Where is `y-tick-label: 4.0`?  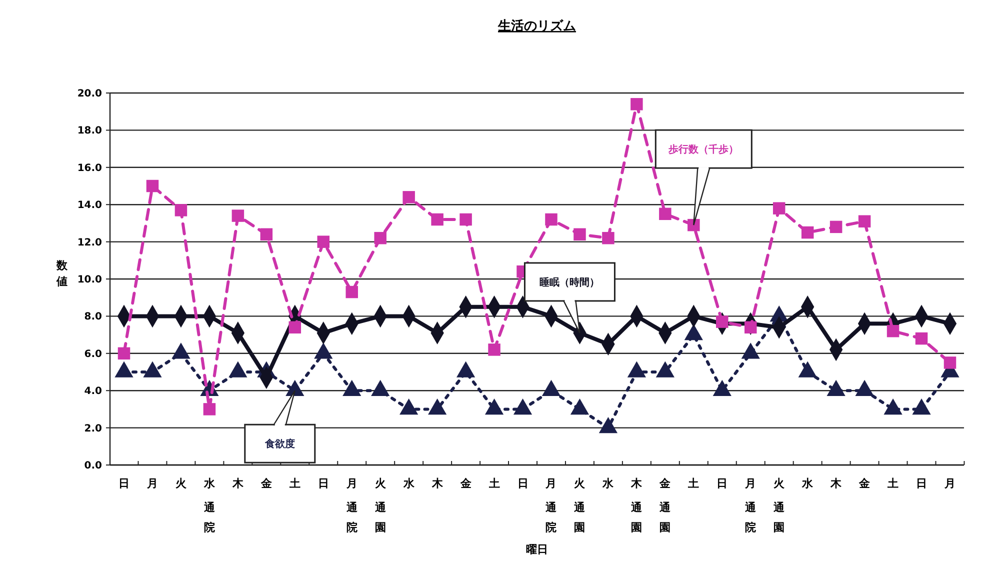
y-tick-label: 4.0 is located at coordinates (93, 392).